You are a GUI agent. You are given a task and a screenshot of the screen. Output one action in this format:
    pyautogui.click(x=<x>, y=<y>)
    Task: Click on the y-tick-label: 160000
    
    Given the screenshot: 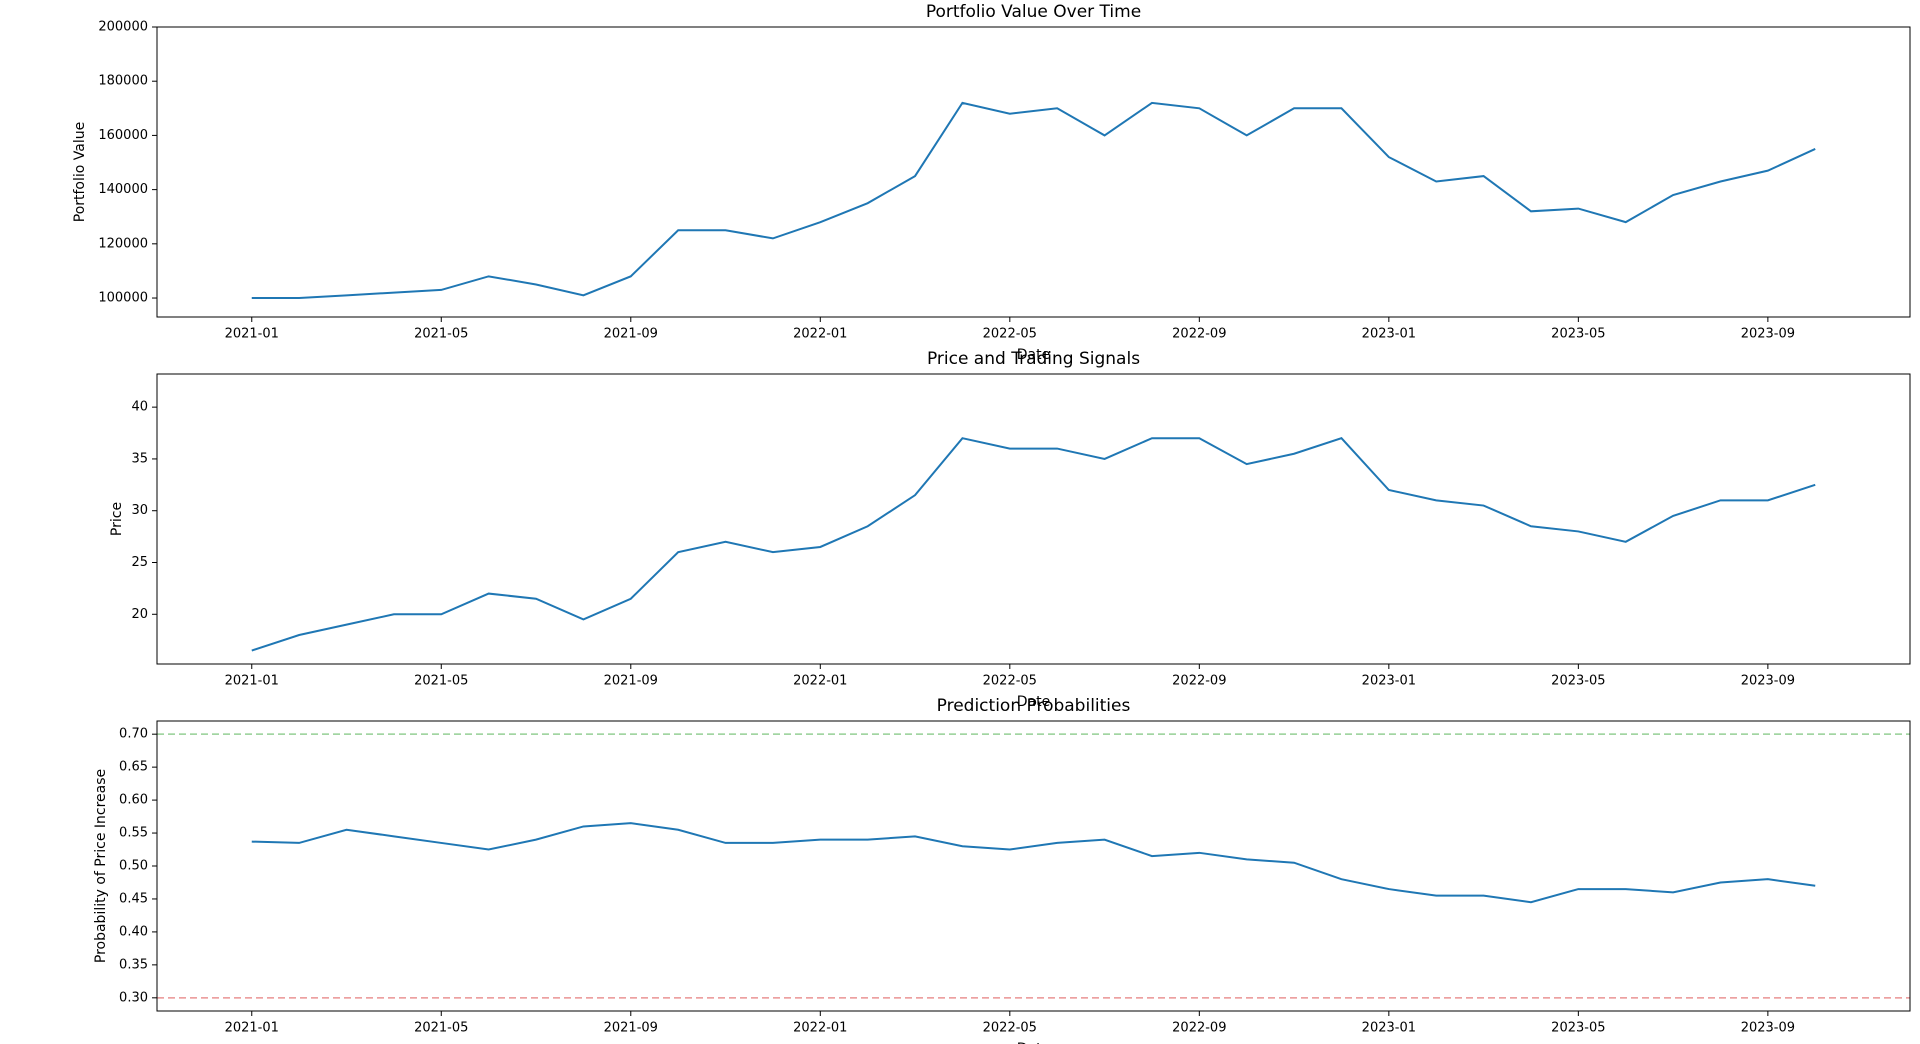 What is the action you would take?
    pyautogui.click(x=123, y=135)
    